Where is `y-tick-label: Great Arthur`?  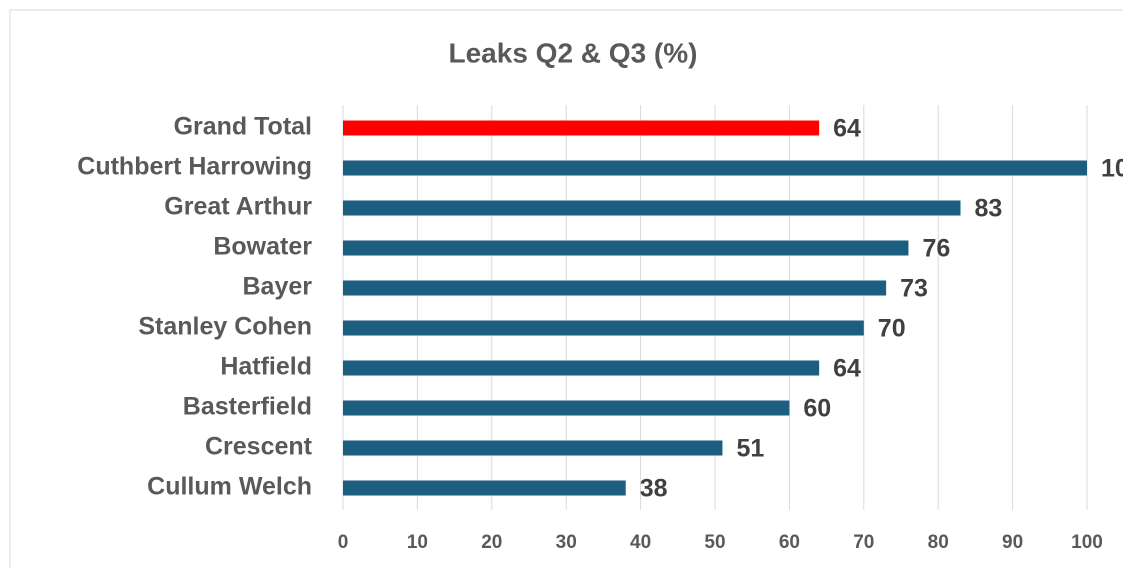
y-tick-label: Great Arthur is located at coordinates (238, 207).